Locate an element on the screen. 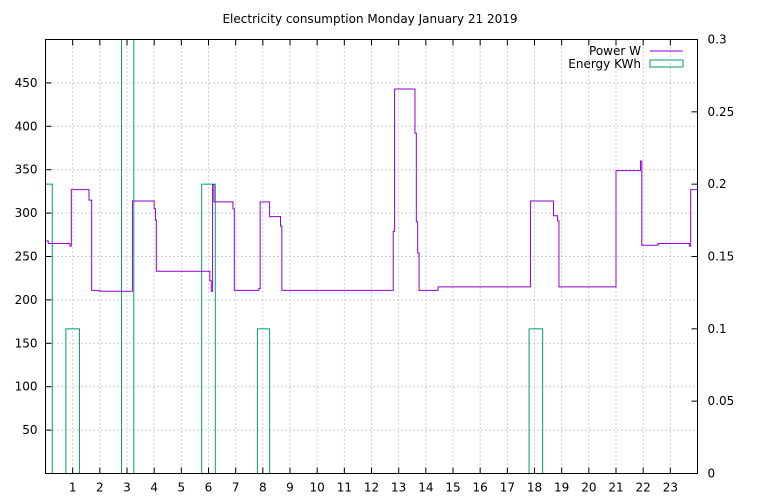 The width and height of the screenshot is (768, 500). y2-tick-label: 0.15 is located at coordinates (721, 257).